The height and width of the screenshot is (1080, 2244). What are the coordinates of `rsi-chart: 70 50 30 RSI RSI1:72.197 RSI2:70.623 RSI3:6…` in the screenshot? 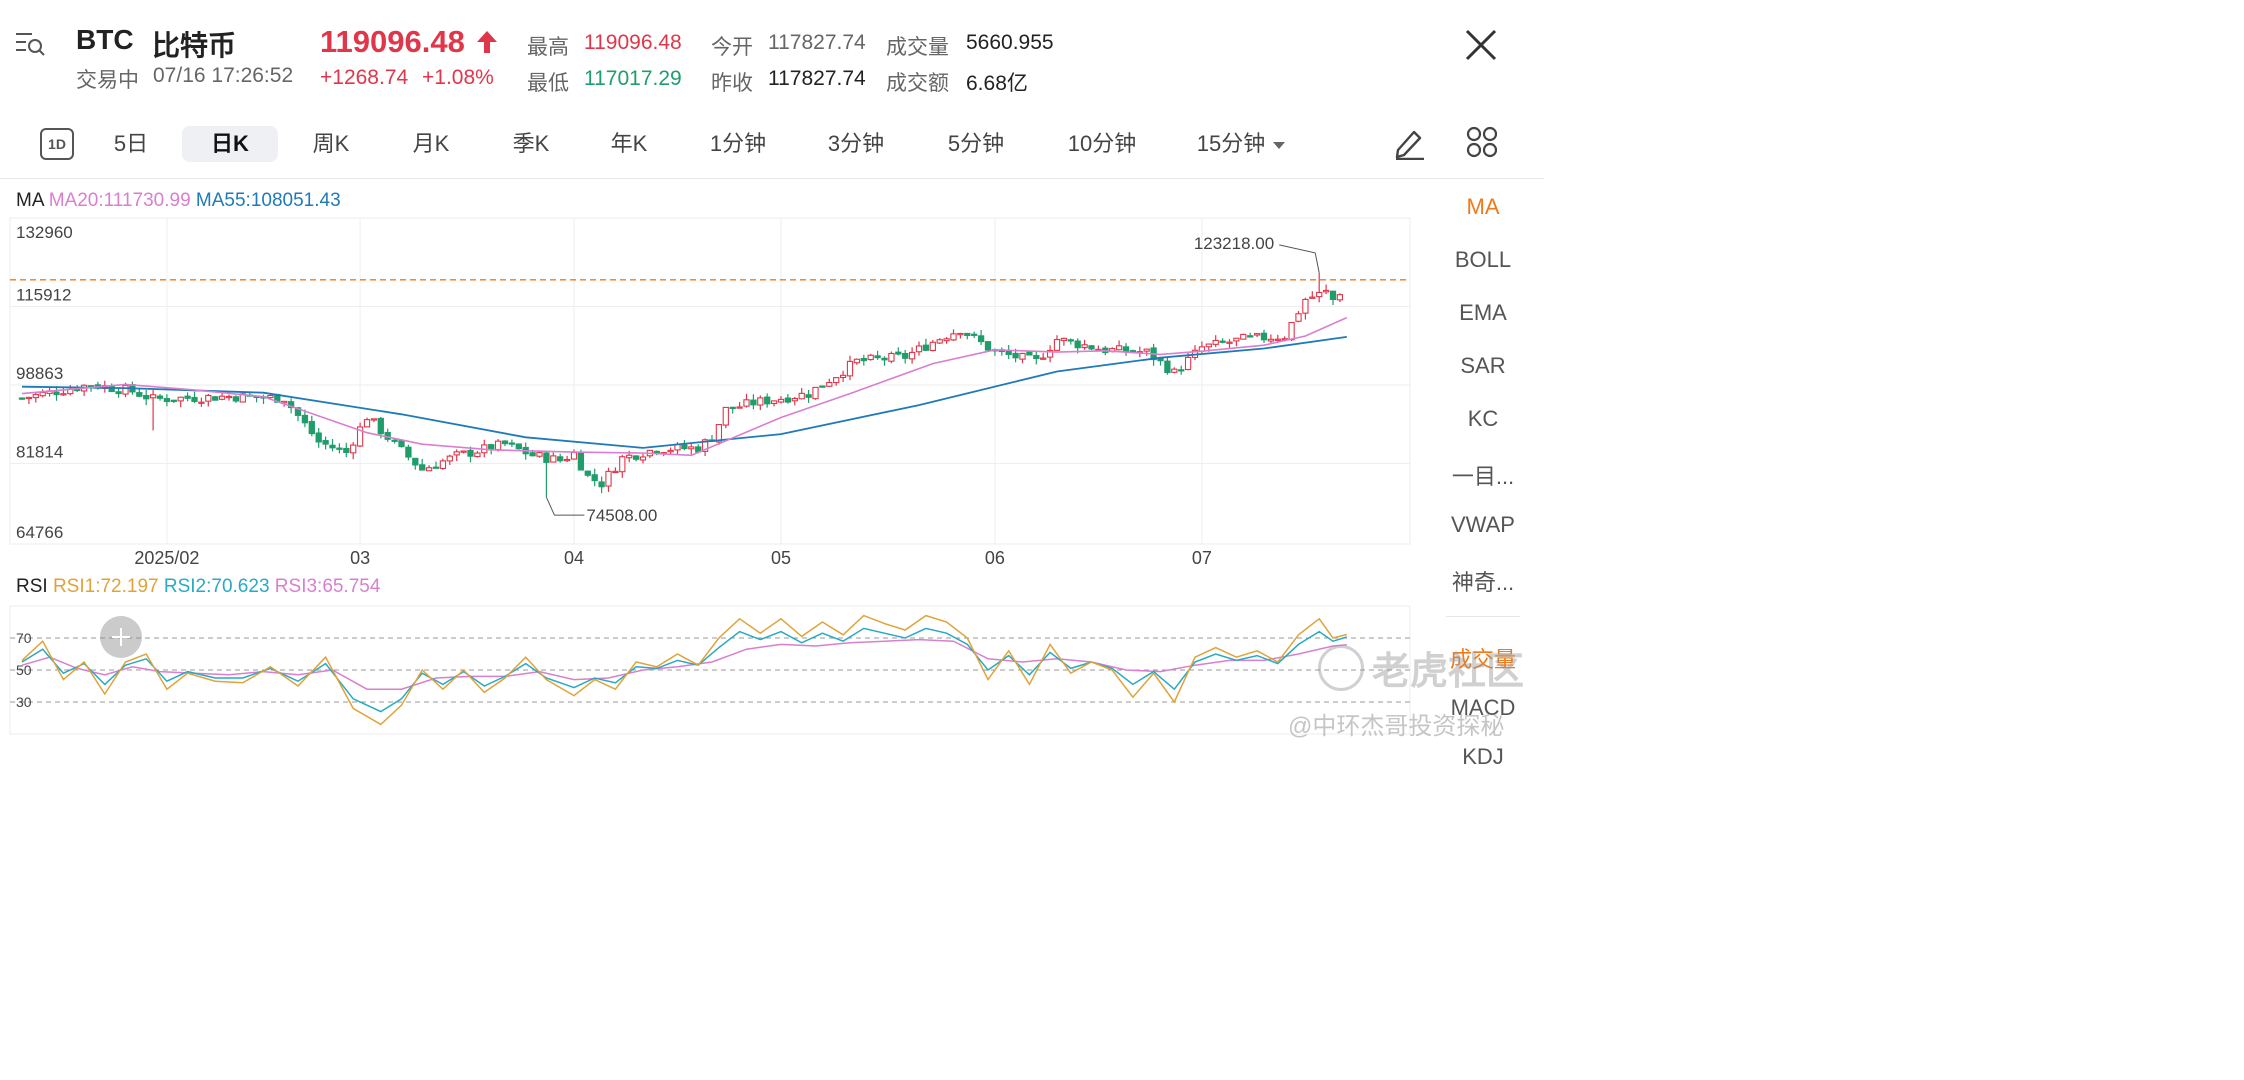 It's located at (710, 663).